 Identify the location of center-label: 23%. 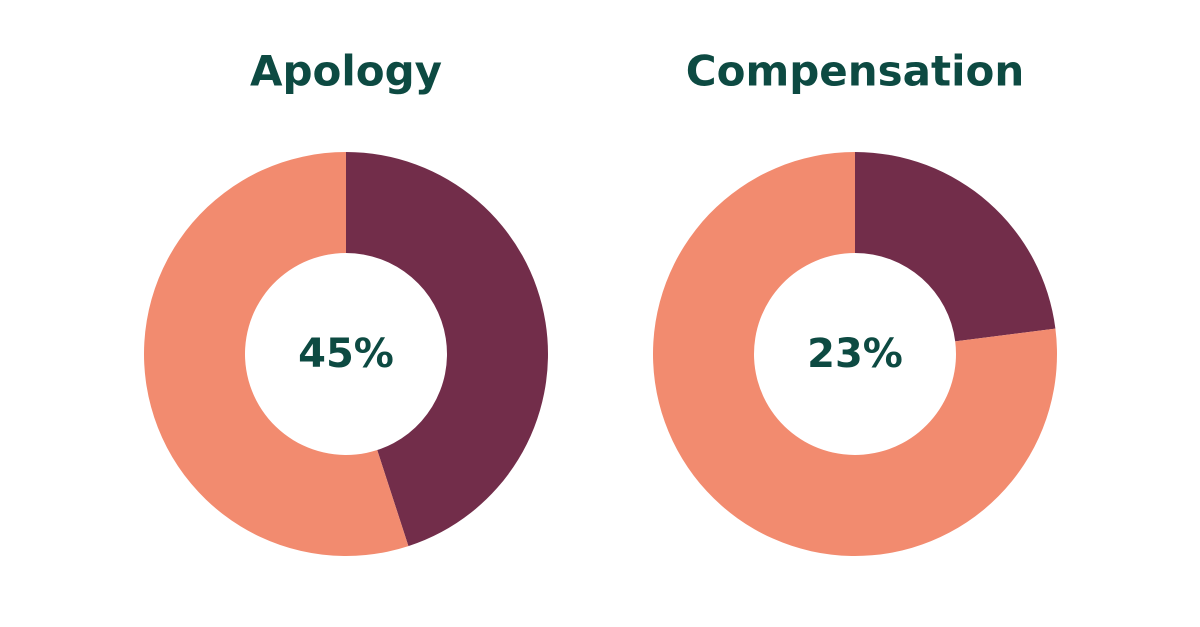
(855, 354).